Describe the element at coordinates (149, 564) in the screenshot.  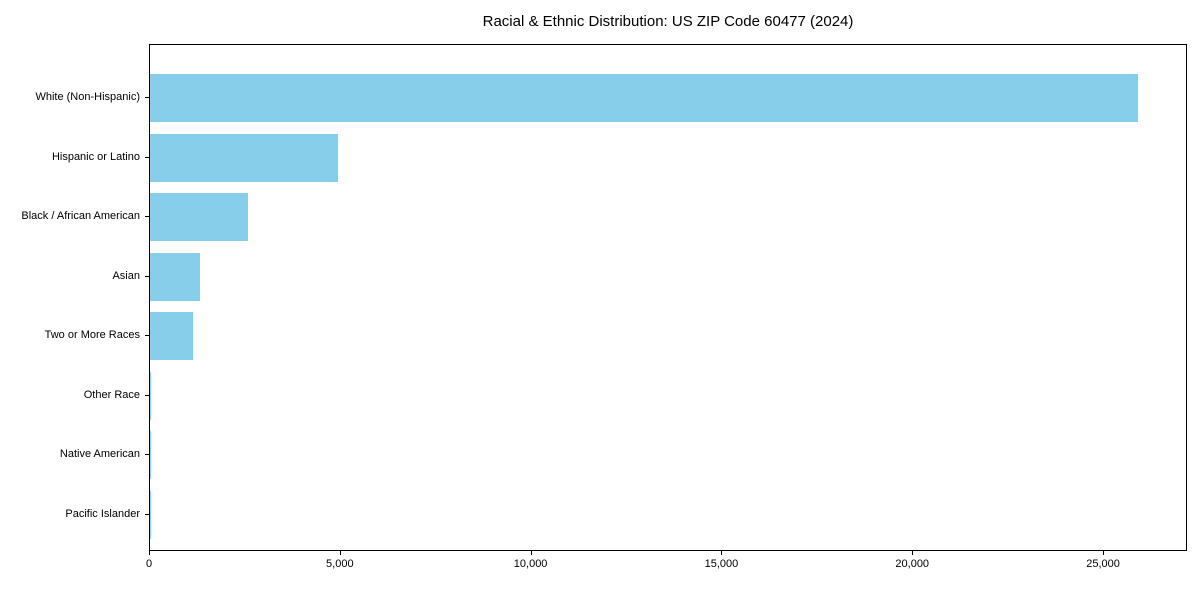
I see `x-tick-label: 0` at that location.